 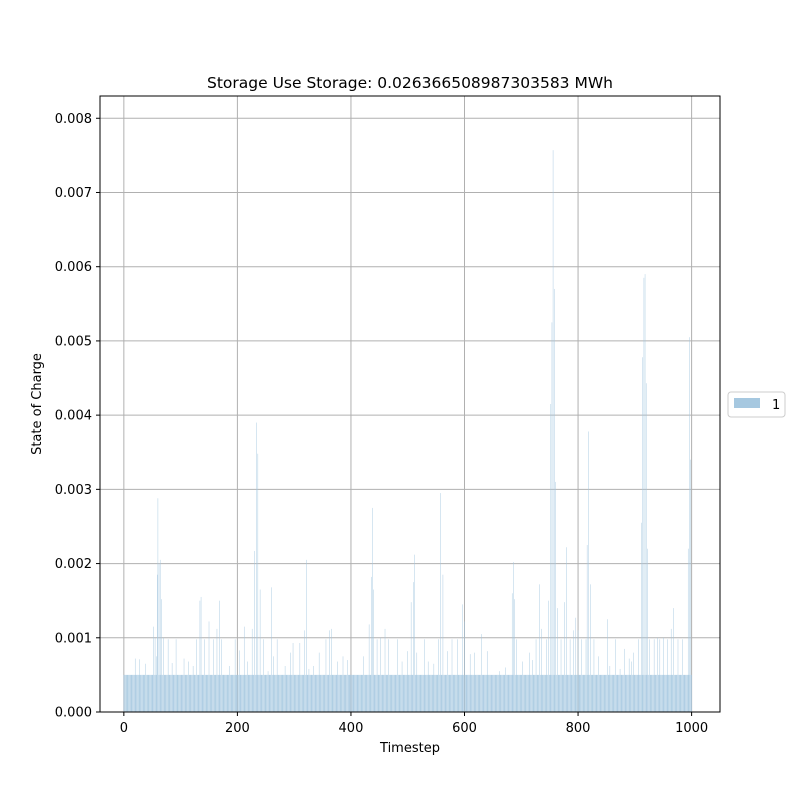 I want to click on y-tick-label: 0.001, so click(x=73, y=638).